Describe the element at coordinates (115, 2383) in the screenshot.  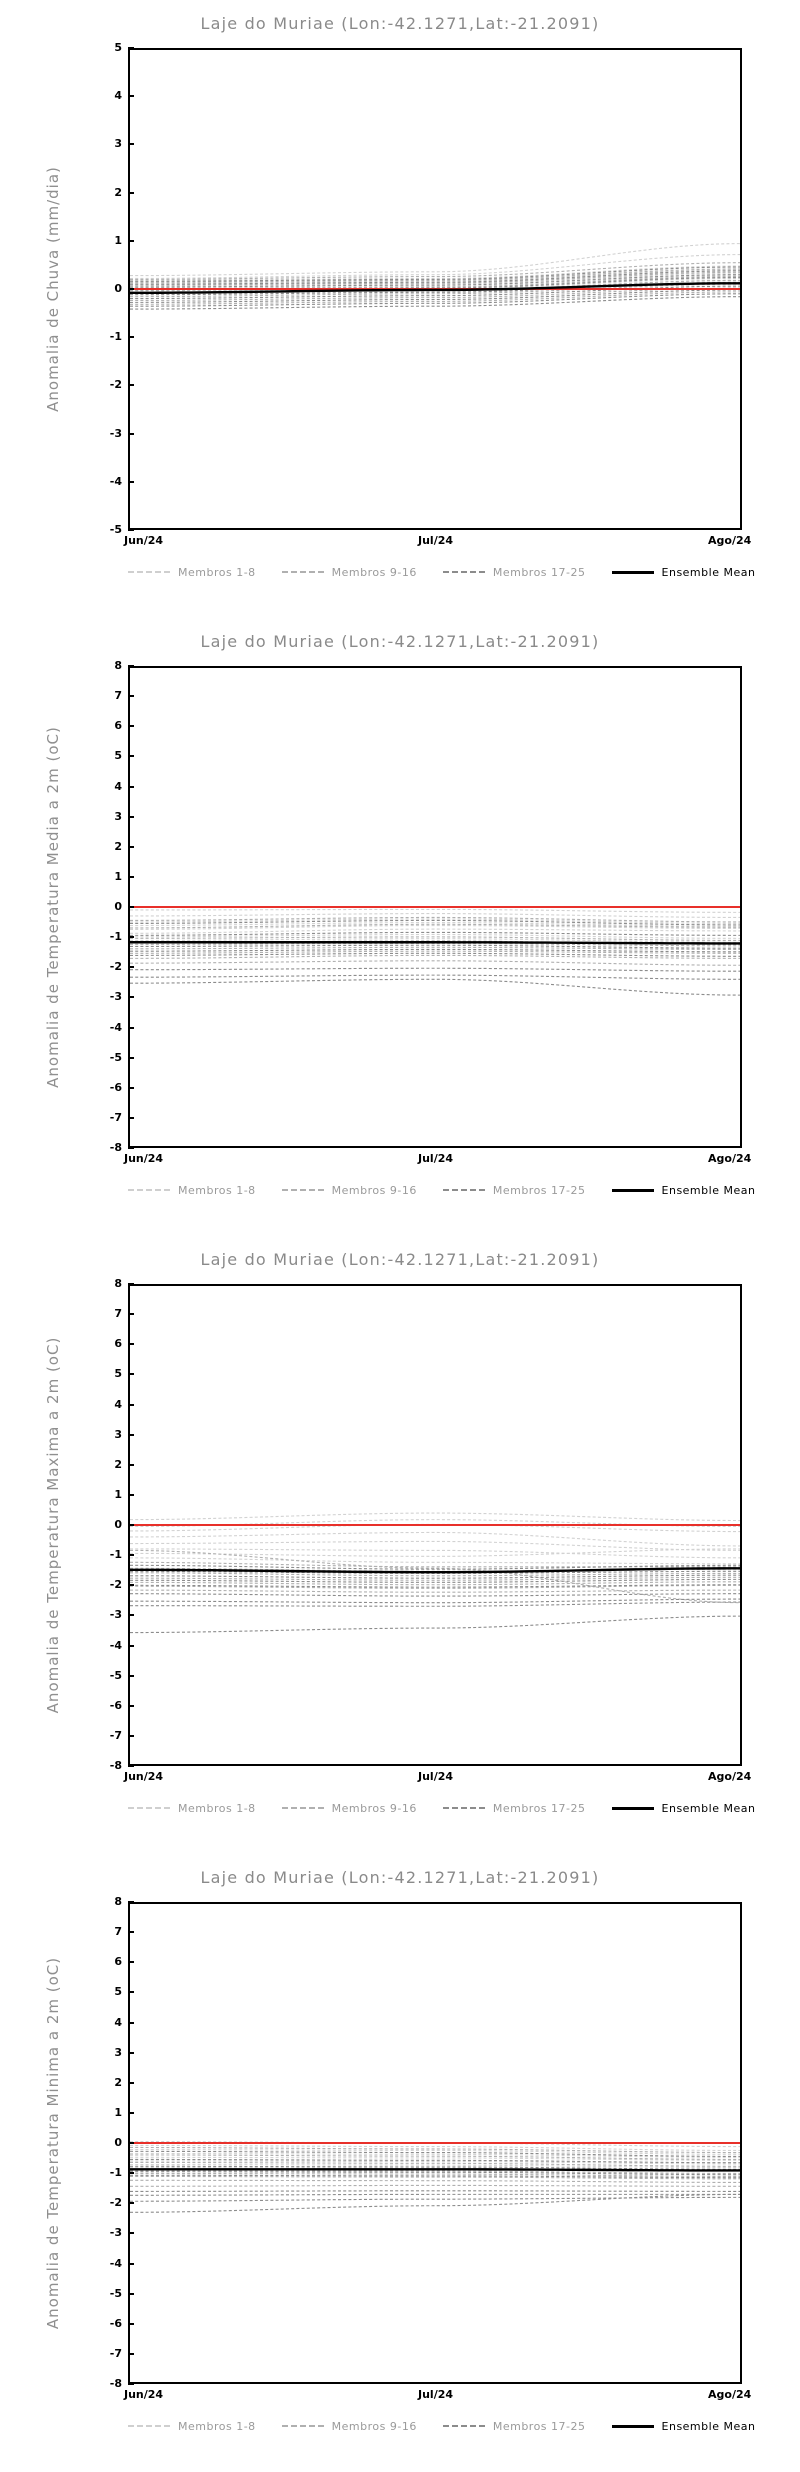
I see `y-tick-label: -8` at that location.